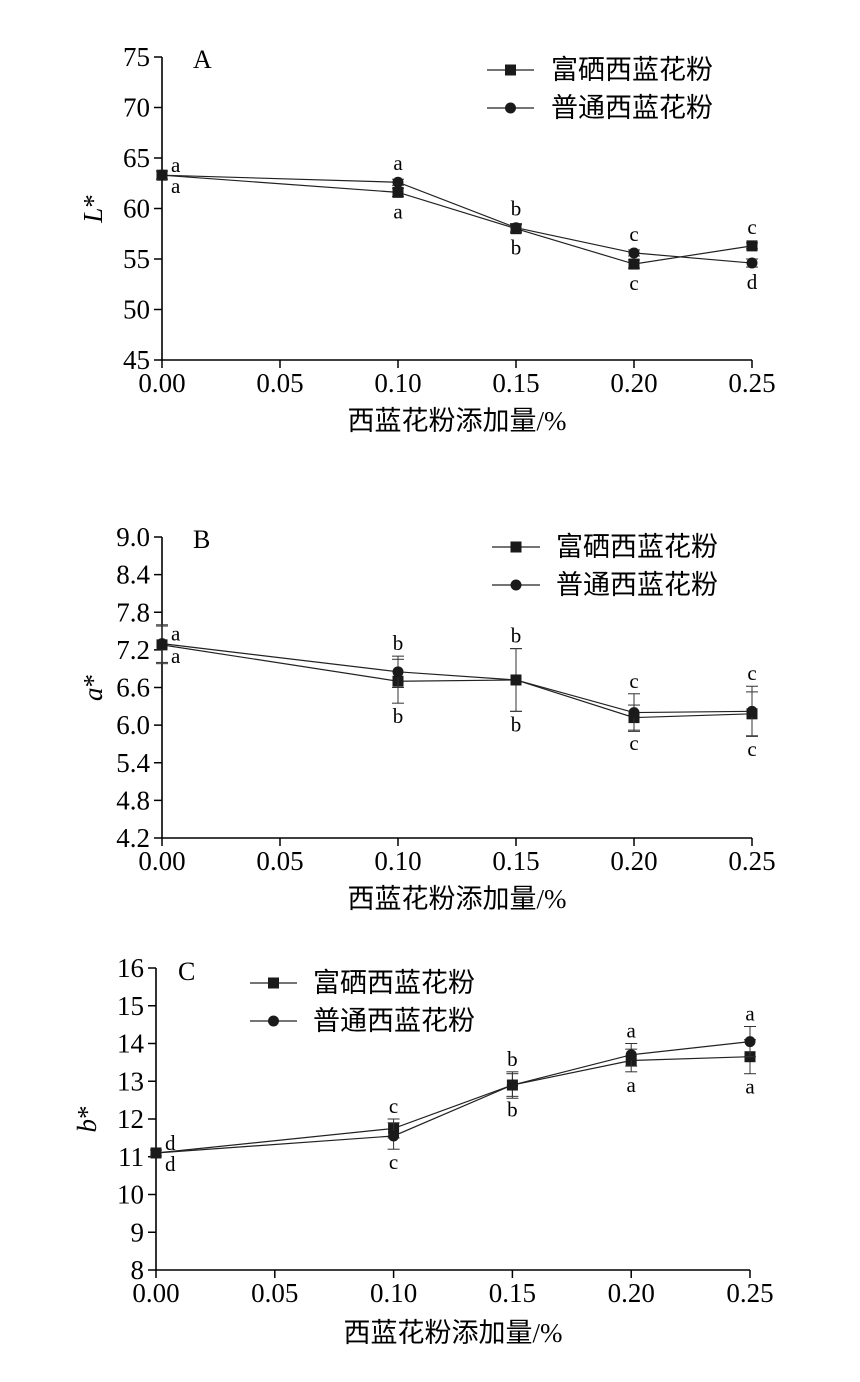 The width and height of the screenshot is (860, 1382). Describe the element at coordinates (130, 1081) in the screenshot. I see `y-tick-label: 13` at that location.